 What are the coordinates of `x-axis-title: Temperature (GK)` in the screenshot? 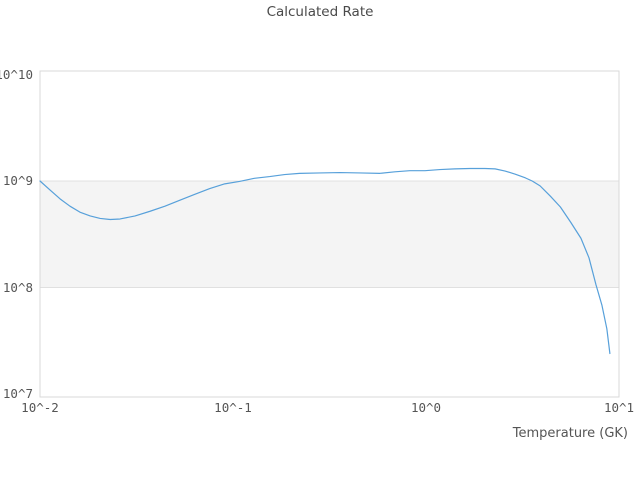 It's located at (570, 433).